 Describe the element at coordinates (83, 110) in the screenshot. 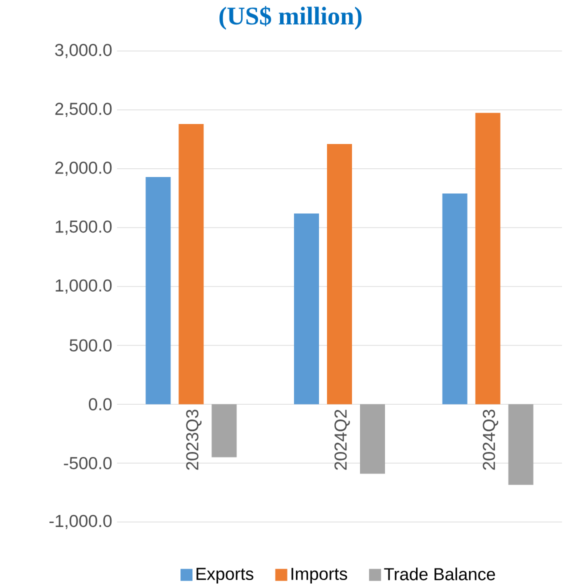

I see `y-tick-label: 2,500.0` at that location.